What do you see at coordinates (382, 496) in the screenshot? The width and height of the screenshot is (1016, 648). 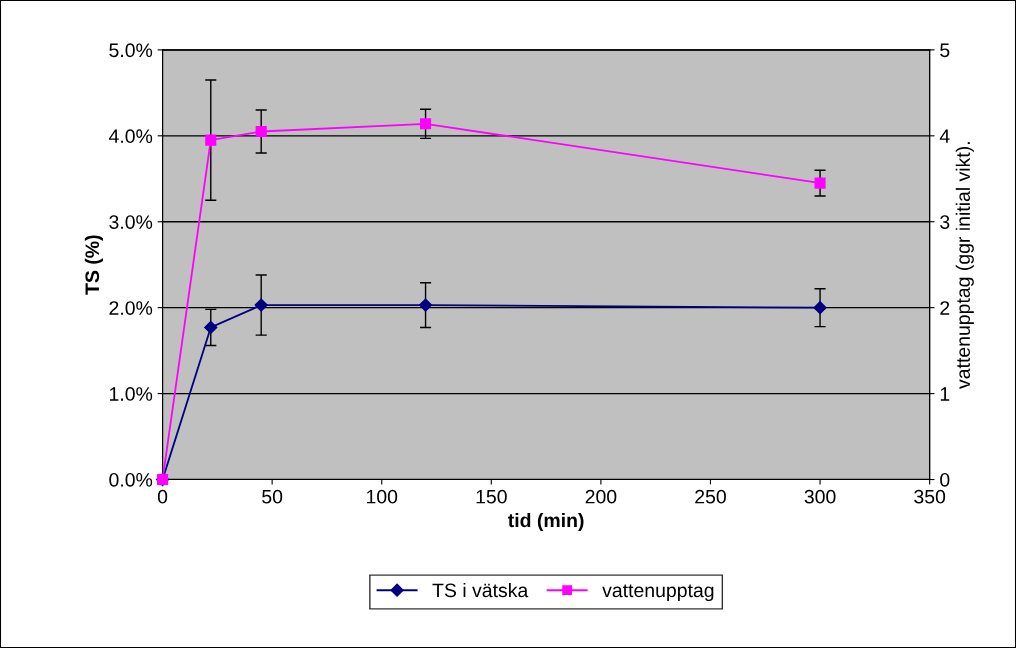 I see `x-tick-label: 100` at bounding box center [382, 496].